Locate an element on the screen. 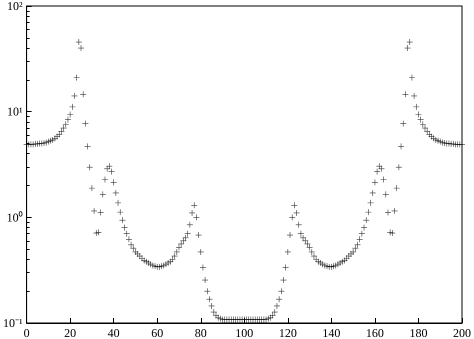 The image size is (474, 339). x-tick-label: 180 is located at coordinates (418, 332).